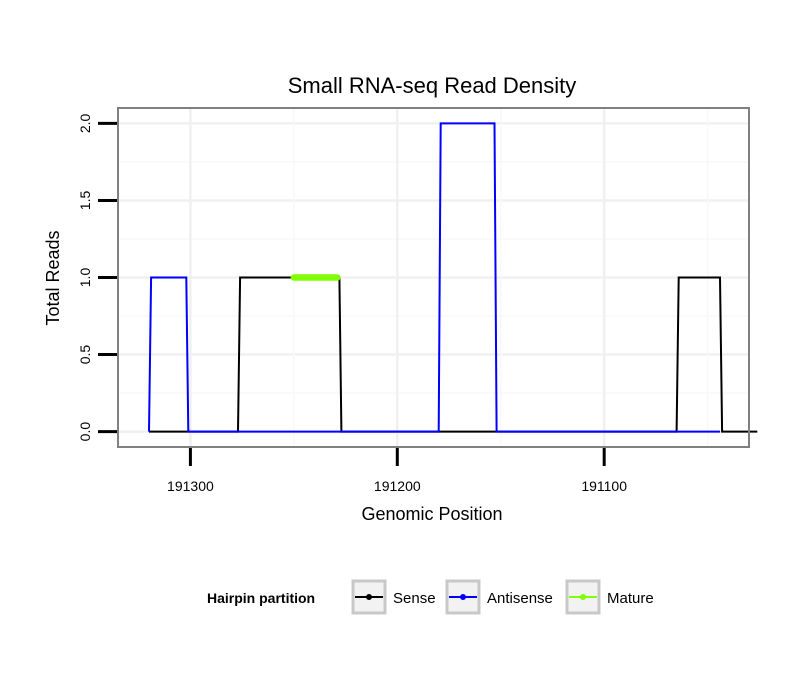  What do you see at coordinates (85, 355) in the screenshot?
I see `y-tick-label: 0.5` at bounding box center [85, 355].